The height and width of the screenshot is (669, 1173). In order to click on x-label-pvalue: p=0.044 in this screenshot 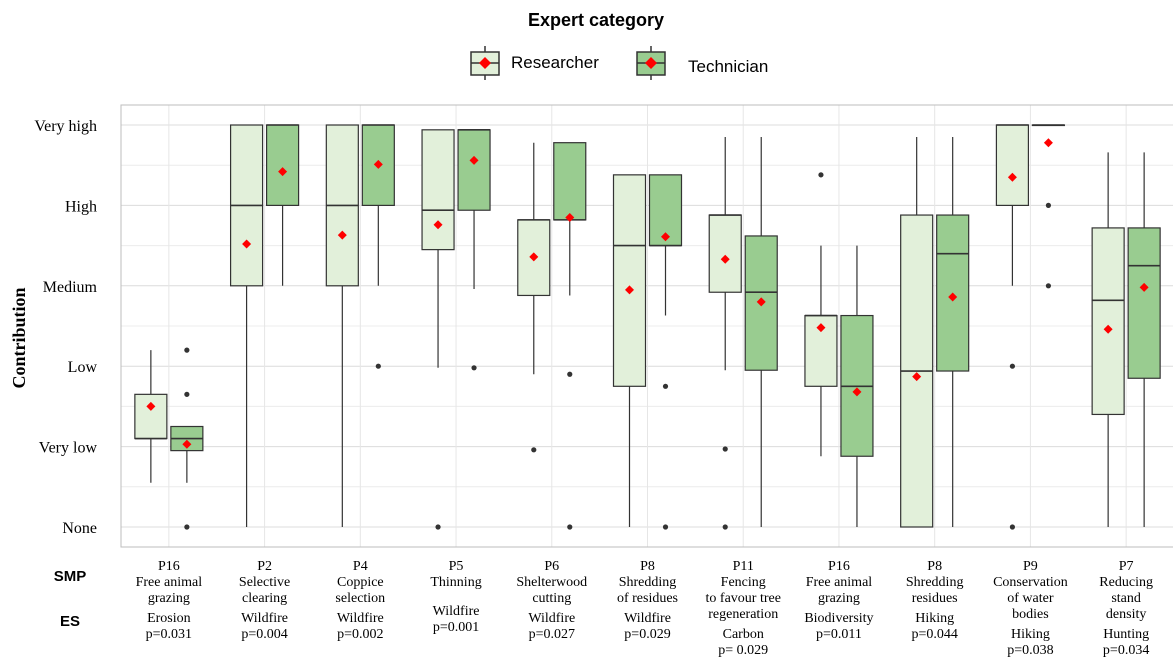, I will do `click(934, 634)`.